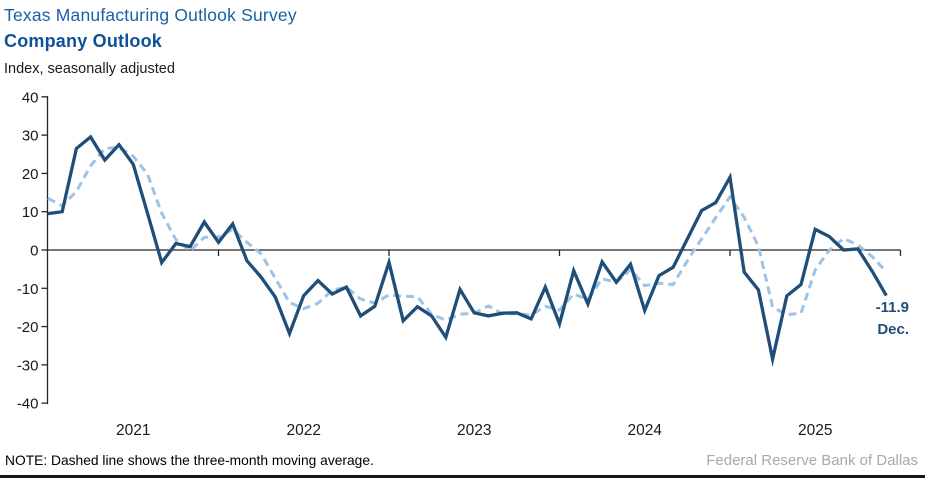 This screenshot has height=481, width=925. Describe the element at coordinates (474, 430) in the screenshot. I see `x-year-label: 2023` at that location.